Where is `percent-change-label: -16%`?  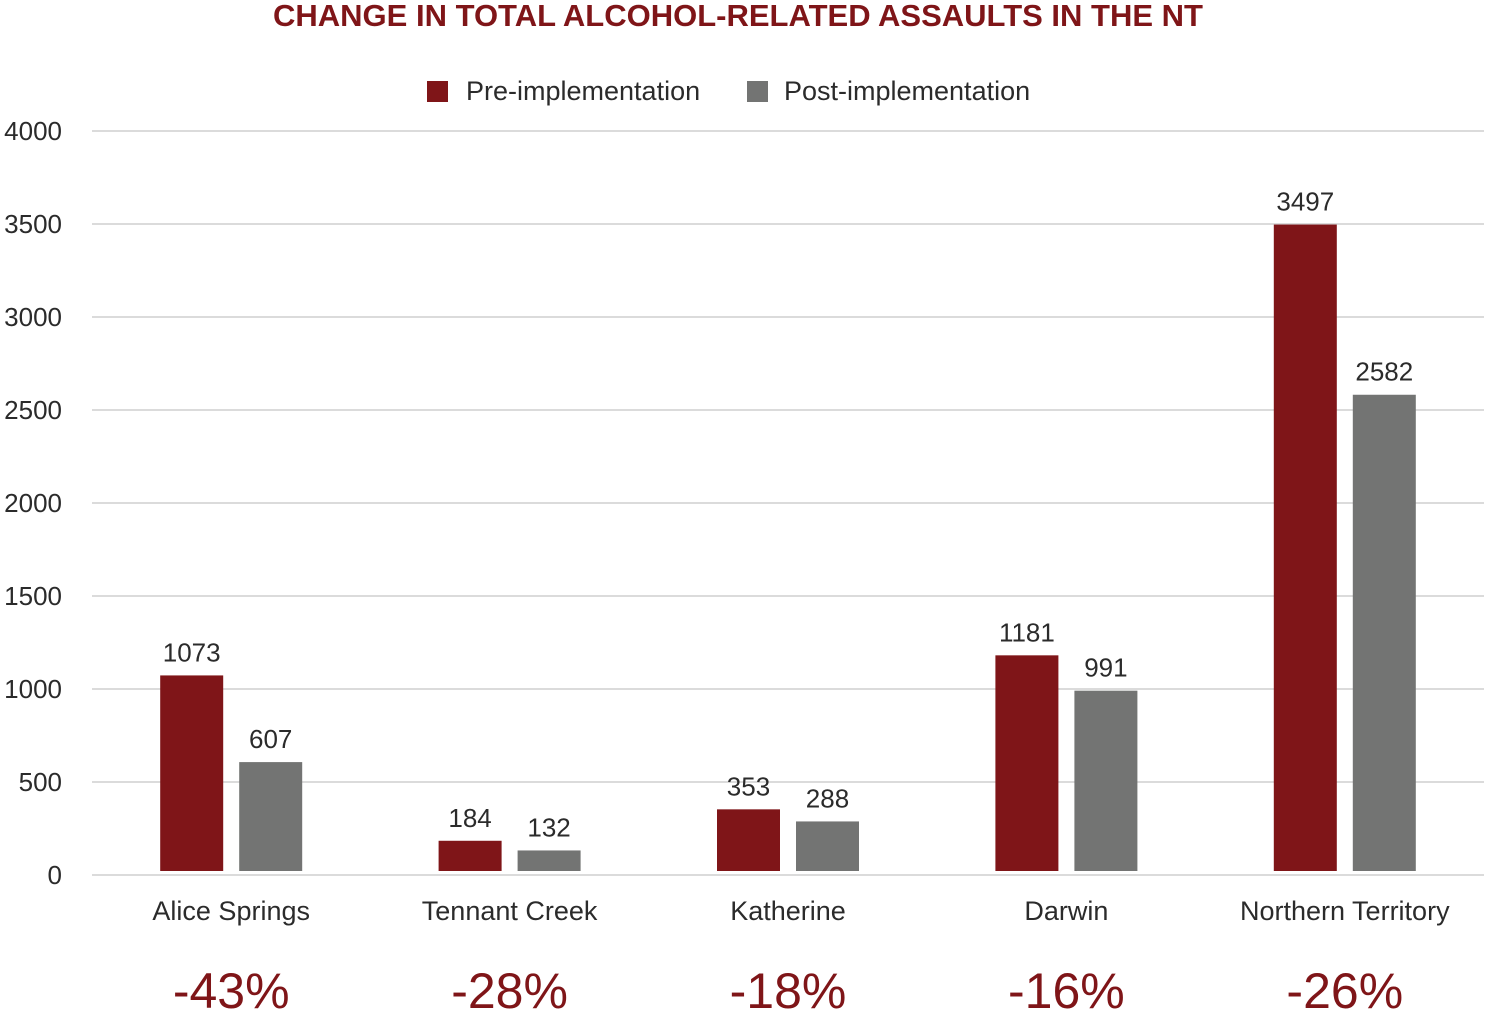 percent-change-label: -16% is located at coordinates (1066, 986).